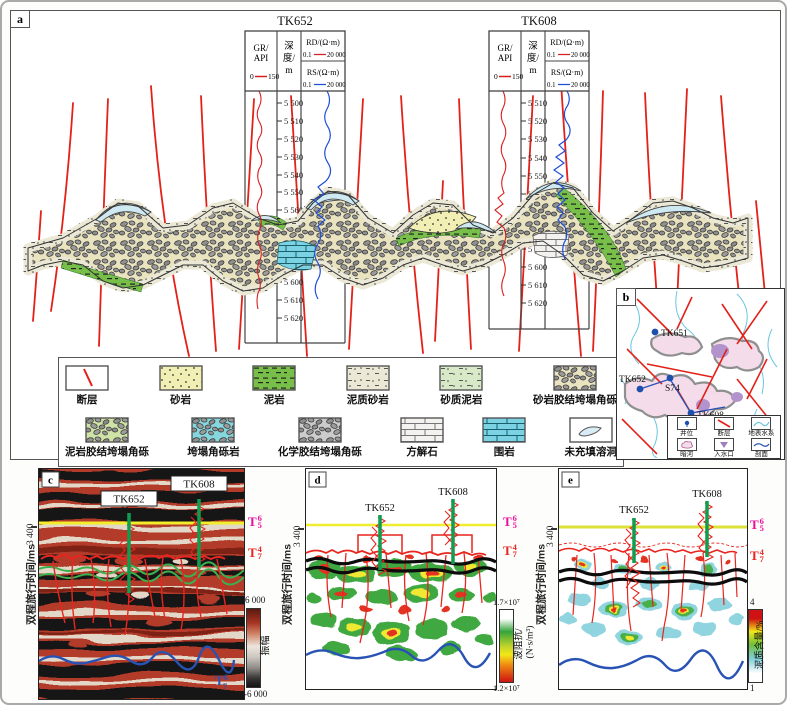  What do you see at coordinates (537, 285) in the screenshot?
I see `svg-text: 5 610` at bounding box center [537, 285].